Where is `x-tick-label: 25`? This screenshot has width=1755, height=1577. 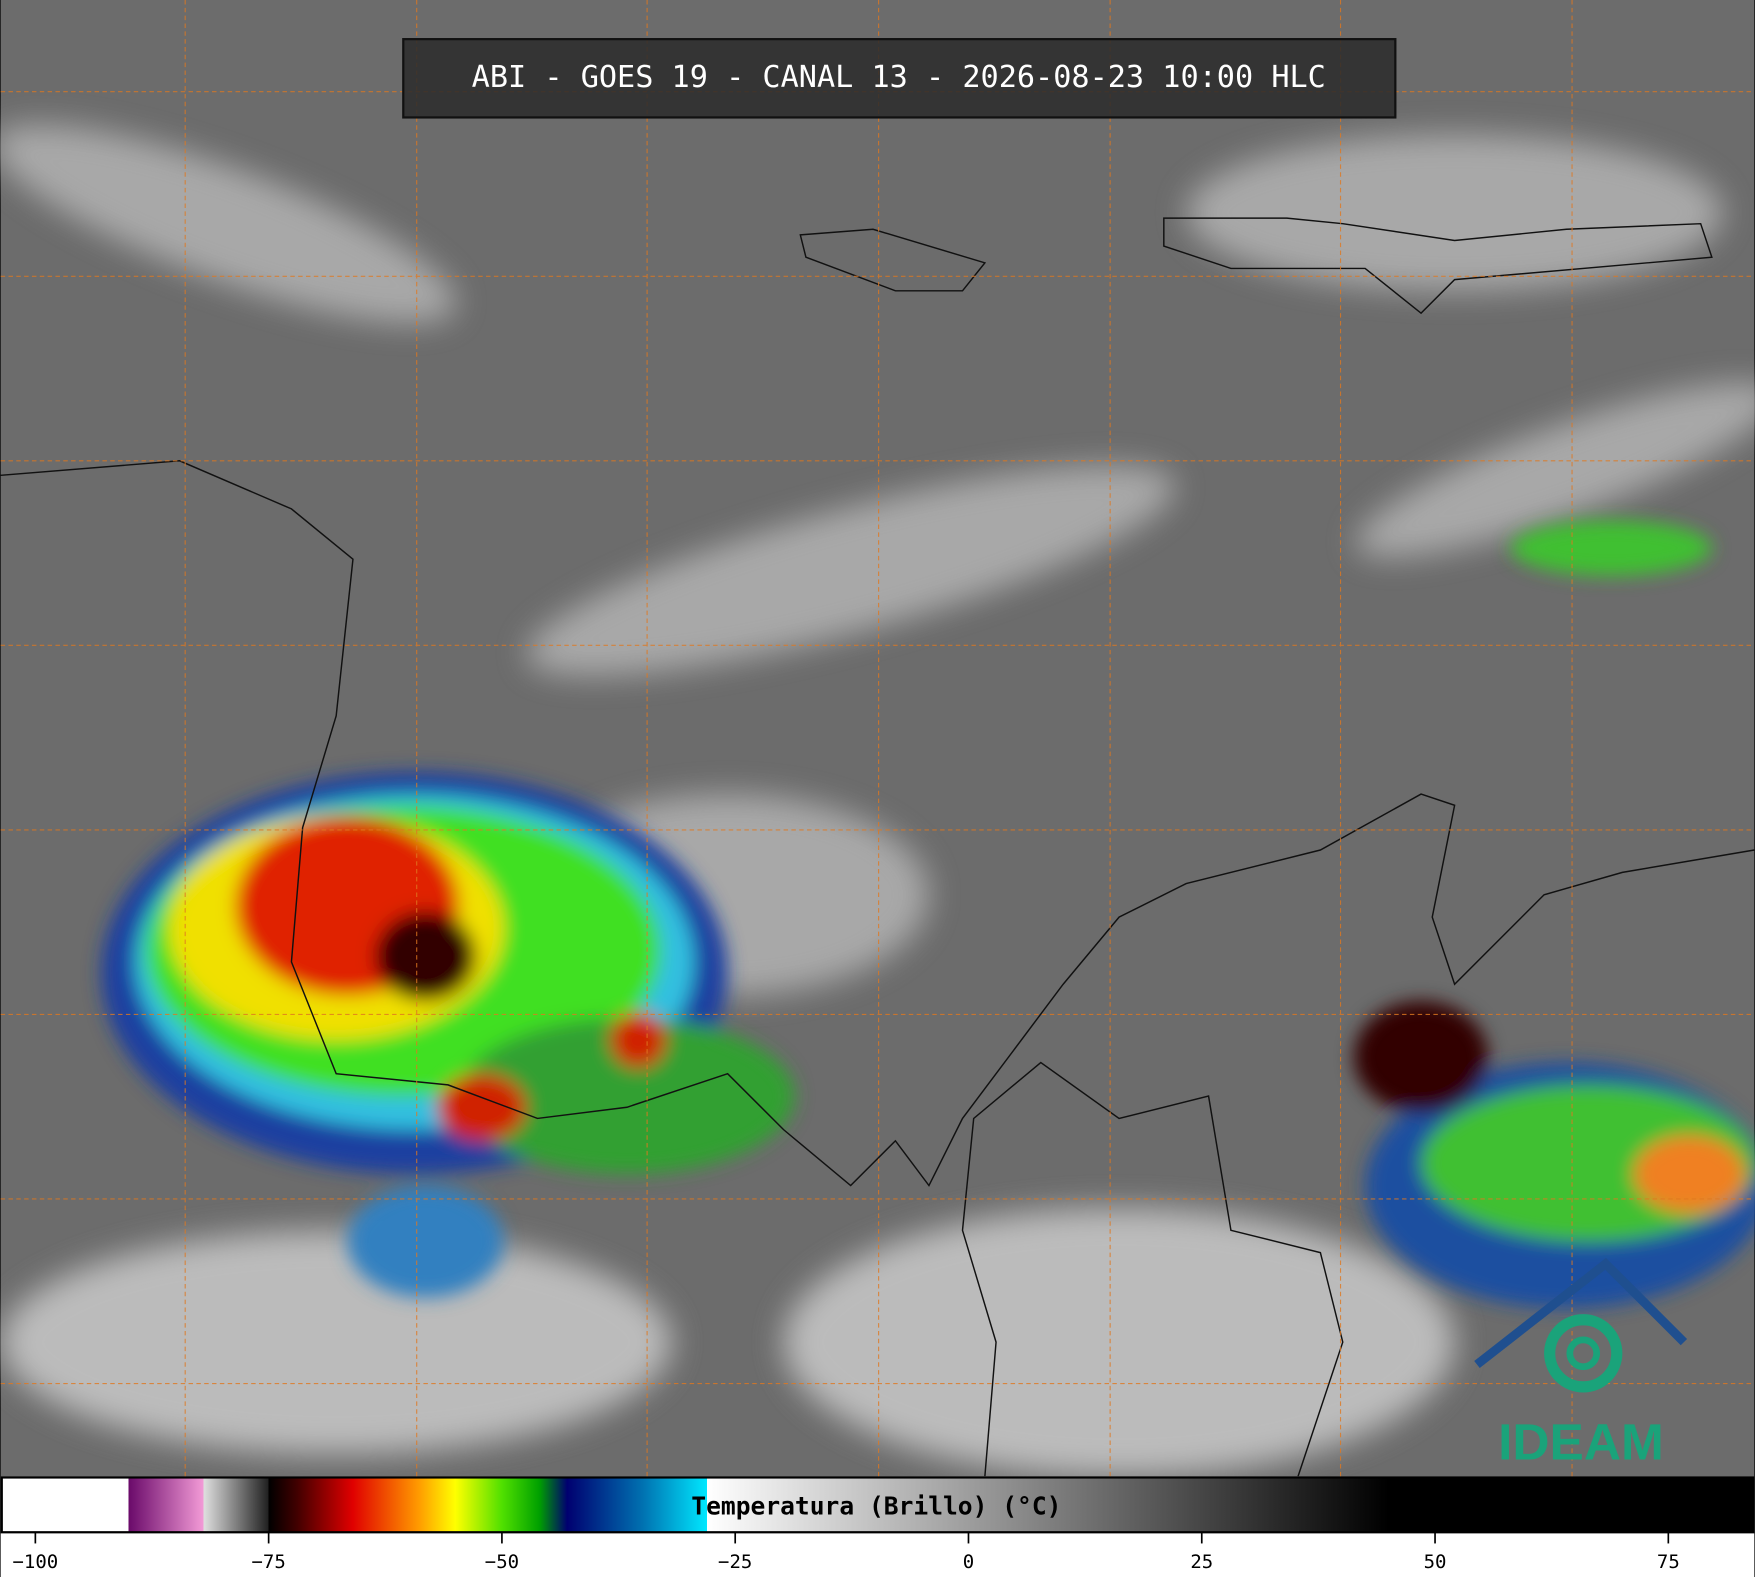 x-tick-label: 25 is located at coordinates (1201, 1562).